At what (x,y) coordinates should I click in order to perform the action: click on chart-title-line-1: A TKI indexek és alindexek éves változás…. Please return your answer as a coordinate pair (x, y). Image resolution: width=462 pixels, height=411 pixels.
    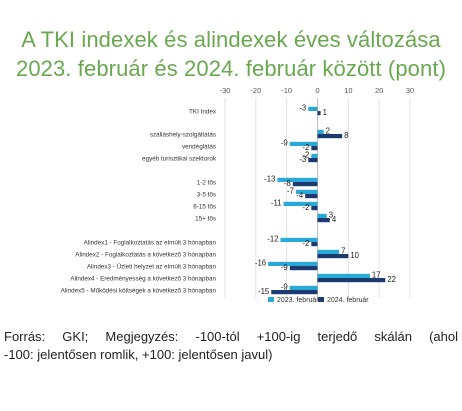
    Looking at the image, I should click on (231, 39).